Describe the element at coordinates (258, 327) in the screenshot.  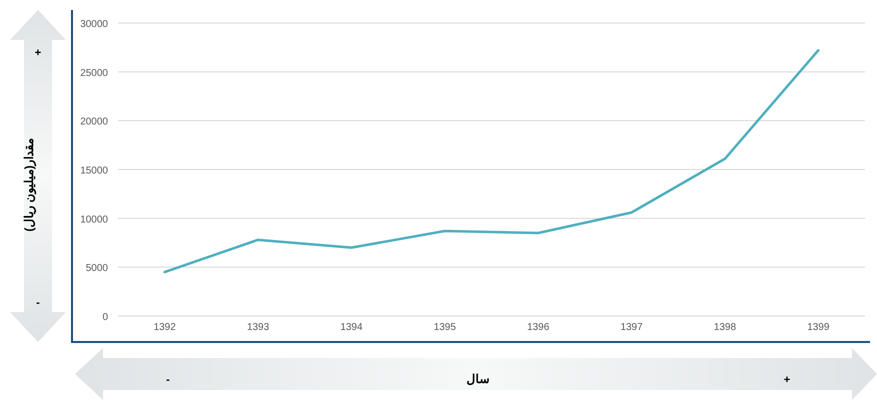
I see `x-tick-label: 1393` at that location.